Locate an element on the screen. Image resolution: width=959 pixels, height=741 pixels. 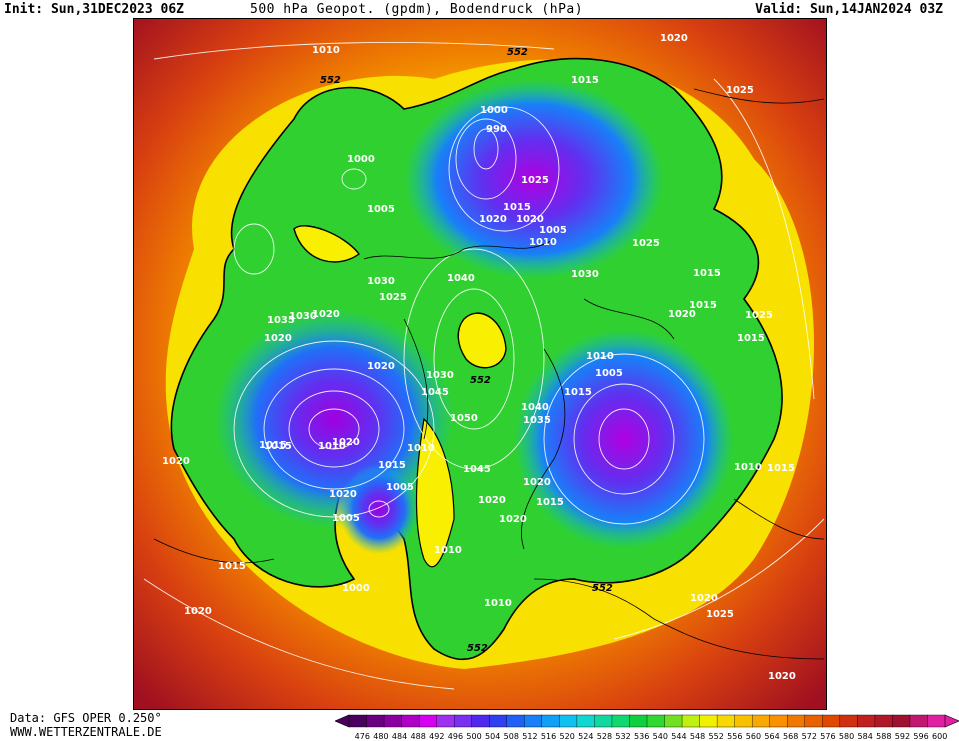
colorbar-tick-label: 592 is located at coordinates (902, 736).